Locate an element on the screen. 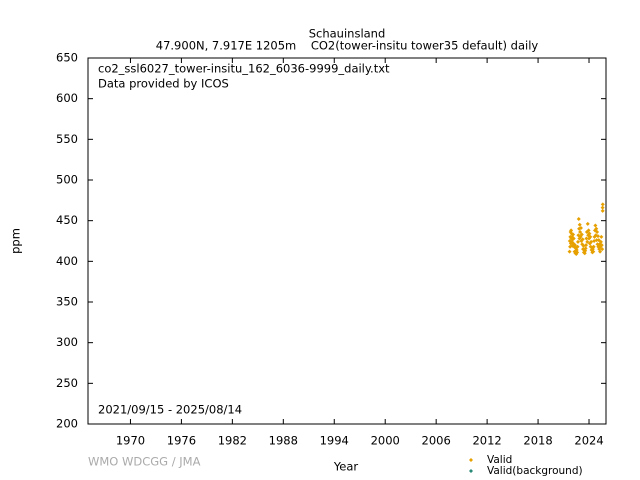 This screenshot has height=480, width=640. x-tick-label: 1988 is located at coordinates (283, 441).